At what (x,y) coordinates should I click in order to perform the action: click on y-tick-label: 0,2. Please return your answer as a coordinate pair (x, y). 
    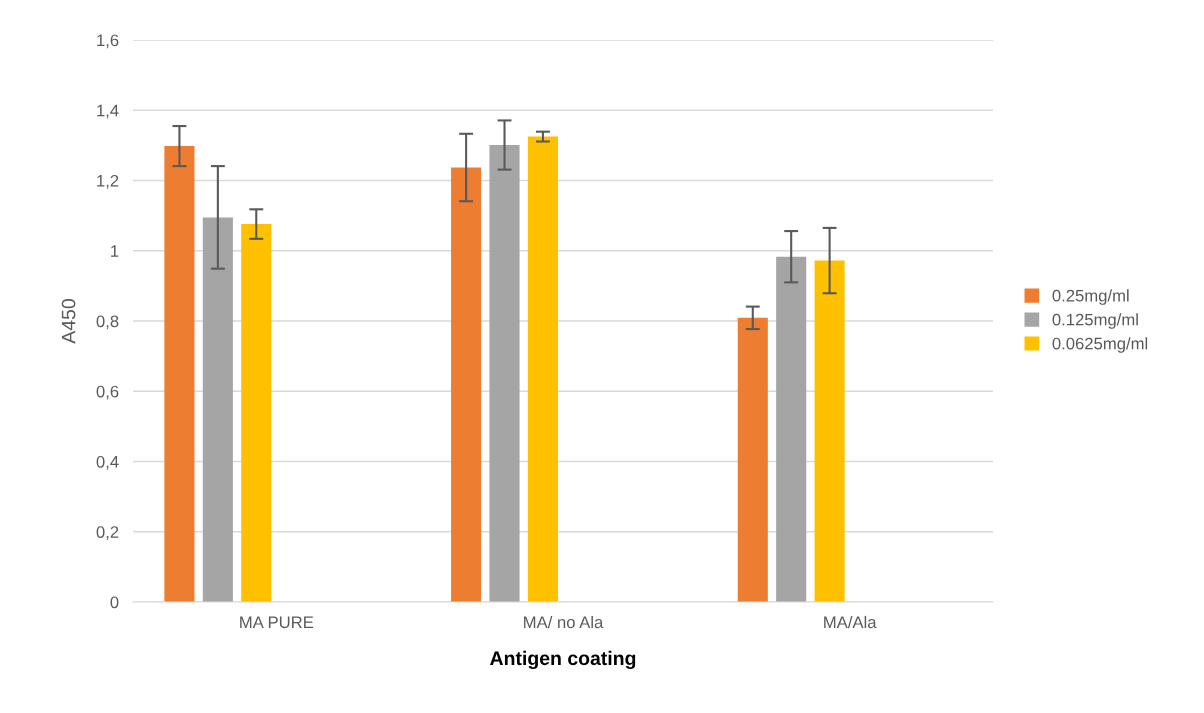
    Looking at the image, I should click on (107, 533).